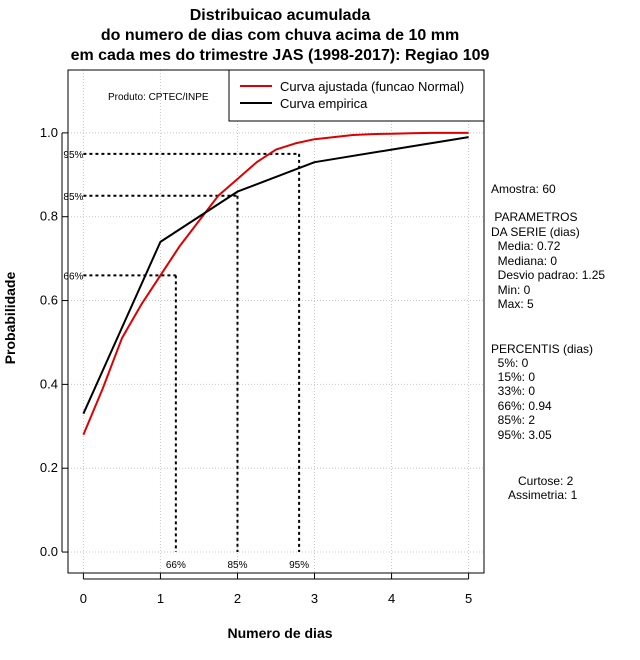  What do you see at coordinates (543, 495) in the screenshot?
I see `stat-skewness: Assimetria: 1` at bounding box center [543, 495].